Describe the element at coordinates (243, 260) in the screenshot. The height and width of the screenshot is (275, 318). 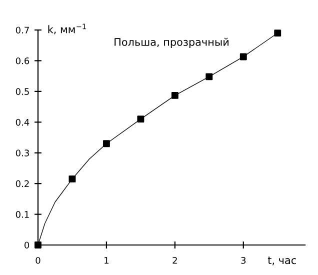
I see `x-tick-label: 3` at that location.